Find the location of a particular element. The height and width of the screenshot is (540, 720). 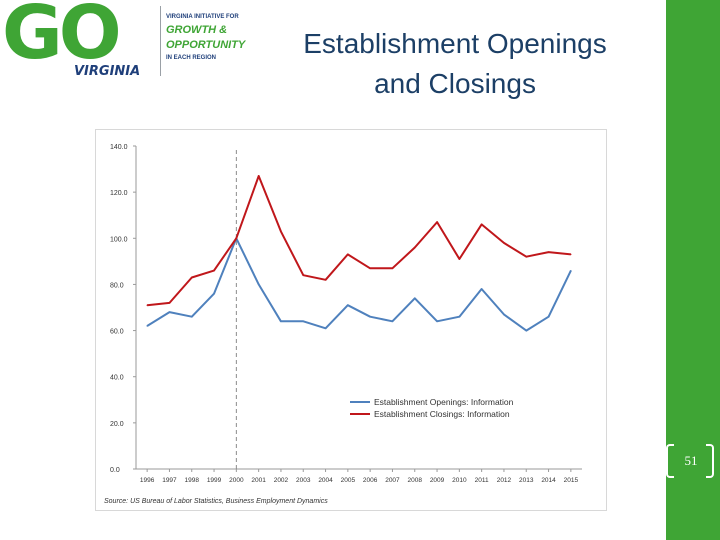

y-tick-label: 20.0 is located at coordinates (117, 424).